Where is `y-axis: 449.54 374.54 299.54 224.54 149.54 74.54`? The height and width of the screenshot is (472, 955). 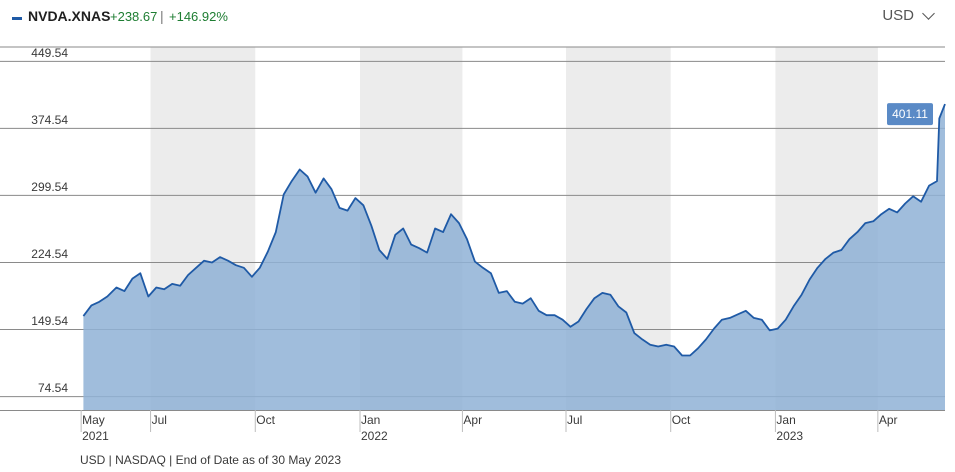 y-axis: 449.54 374.54 299.54 224.54 149.54 74.54 is located at coordinates (49, 220).